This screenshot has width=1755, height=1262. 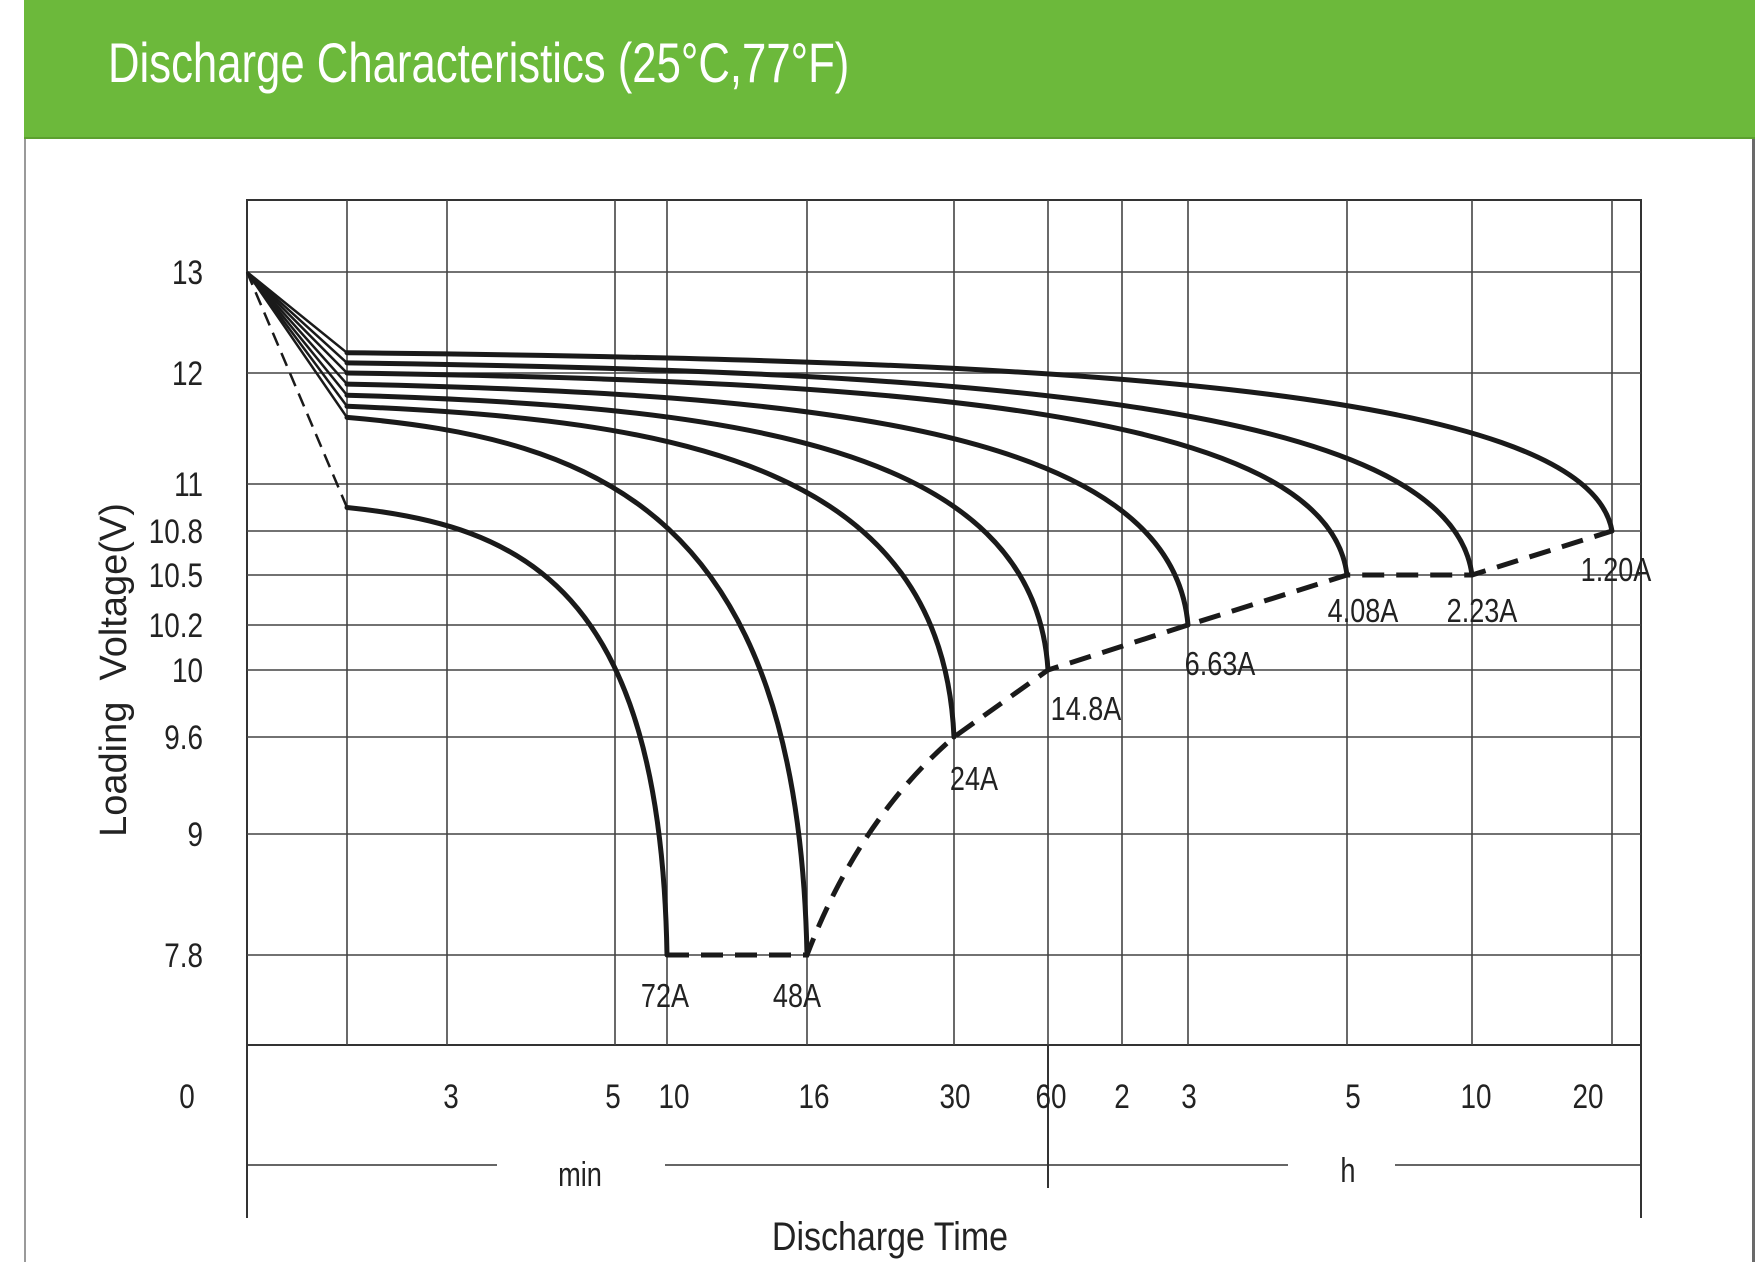 What do you see at coordinates (974, 780) in the screenshot?
I see `series-label-24A: 24A` at bounding box center [974, 780].